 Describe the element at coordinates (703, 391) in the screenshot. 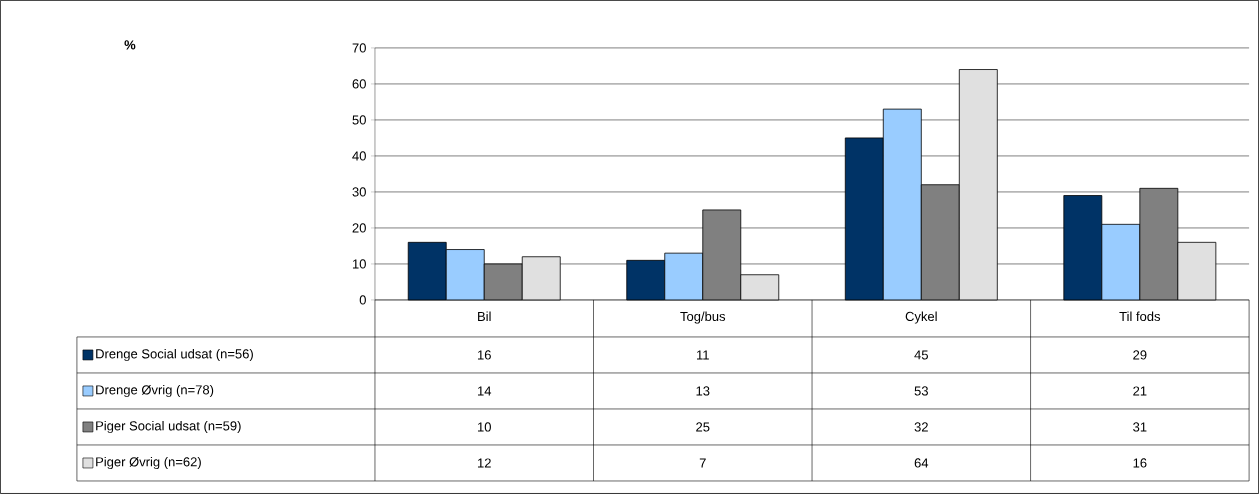

I see `data-label: 13` at that location.